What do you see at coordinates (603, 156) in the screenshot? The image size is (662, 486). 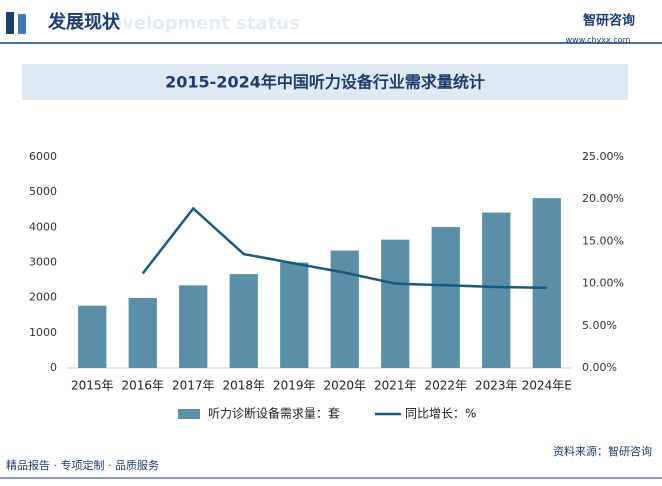 I see `y2-tick-label: 25.00%` at bounding box center [603, 156].